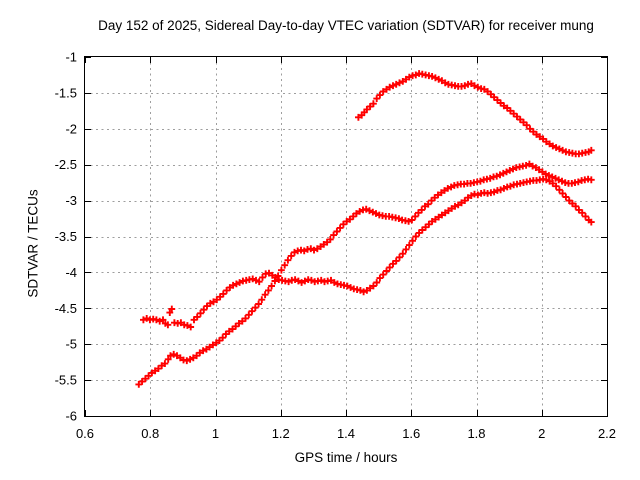 The height and width of the screenshot is (480, 640). What do you see at coordinates (71, 57) in the screenshot?
I see `y-tick-label: -1` at bounding box center [71, 57].